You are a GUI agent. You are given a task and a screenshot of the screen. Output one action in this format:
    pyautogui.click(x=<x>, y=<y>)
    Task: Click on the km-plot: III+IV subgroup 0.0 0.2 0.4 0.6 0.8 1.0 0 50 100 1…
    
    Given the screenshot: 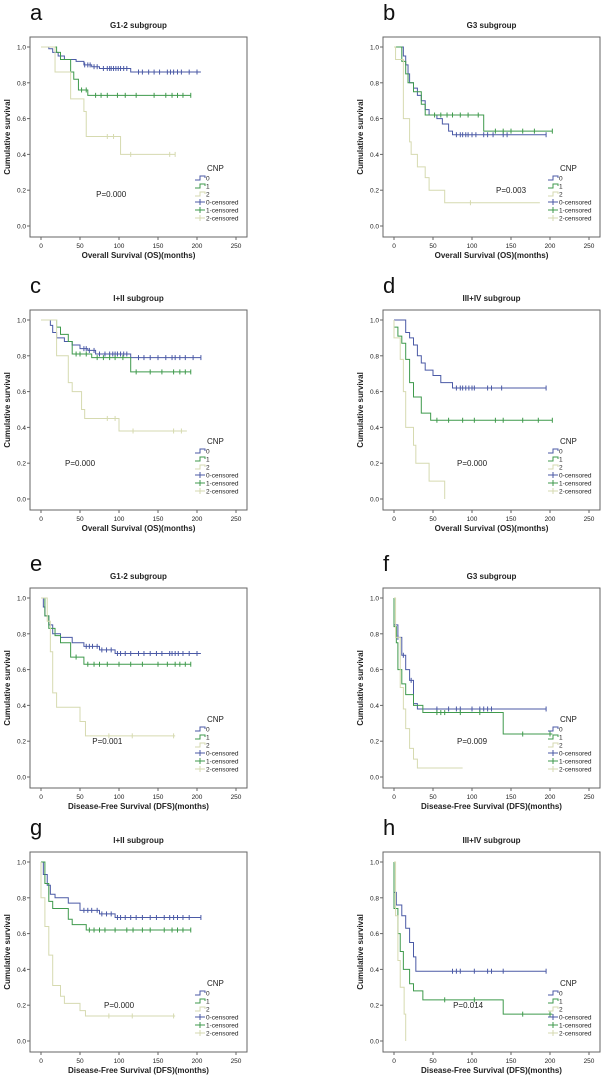 What is the action you would take?
    pyautogui.click(x=478, y=955)
    